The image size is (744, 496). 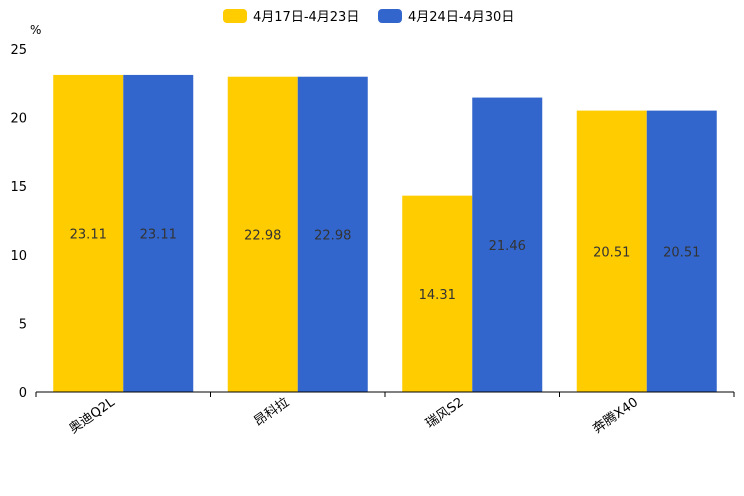 What do you see at coordinates (23, 393) in the screenshot?
I see `y-tick-label: 0` at bounding box center [23, 393].